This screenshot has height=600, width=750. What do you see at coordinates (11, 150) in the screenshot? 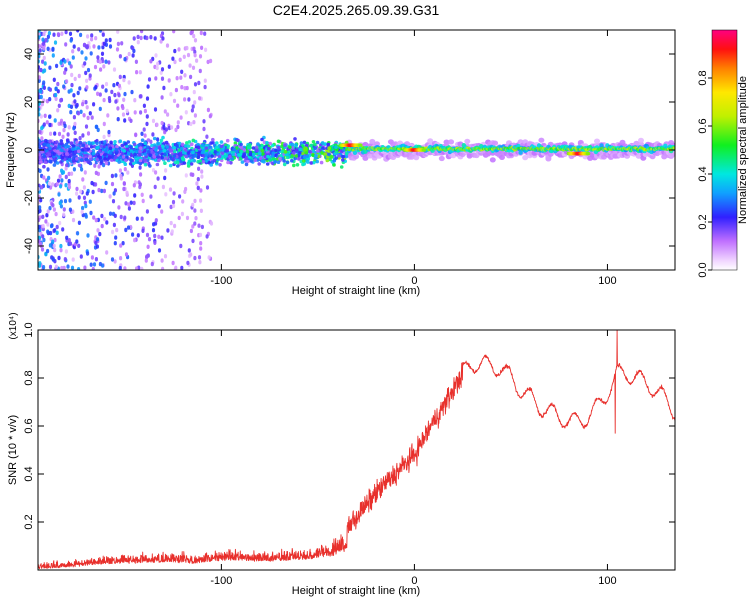
I see `spectrogram-y-label: Frequency (Hz)` at bounding box center [11, 150].